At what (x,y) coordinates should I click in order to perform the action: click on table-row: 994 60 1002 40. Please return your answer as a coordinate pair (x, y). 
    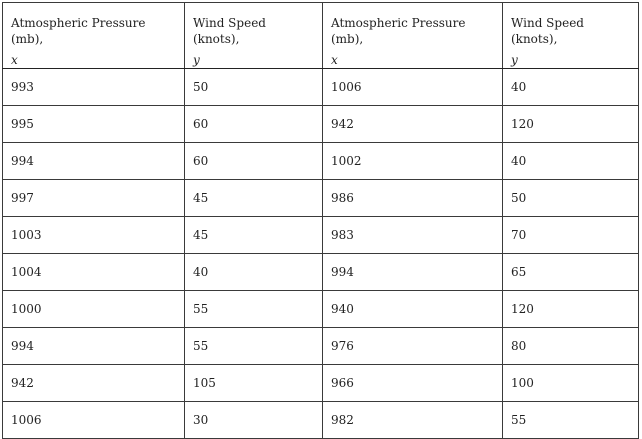
    Looking at the image, I should click on (320, 161).